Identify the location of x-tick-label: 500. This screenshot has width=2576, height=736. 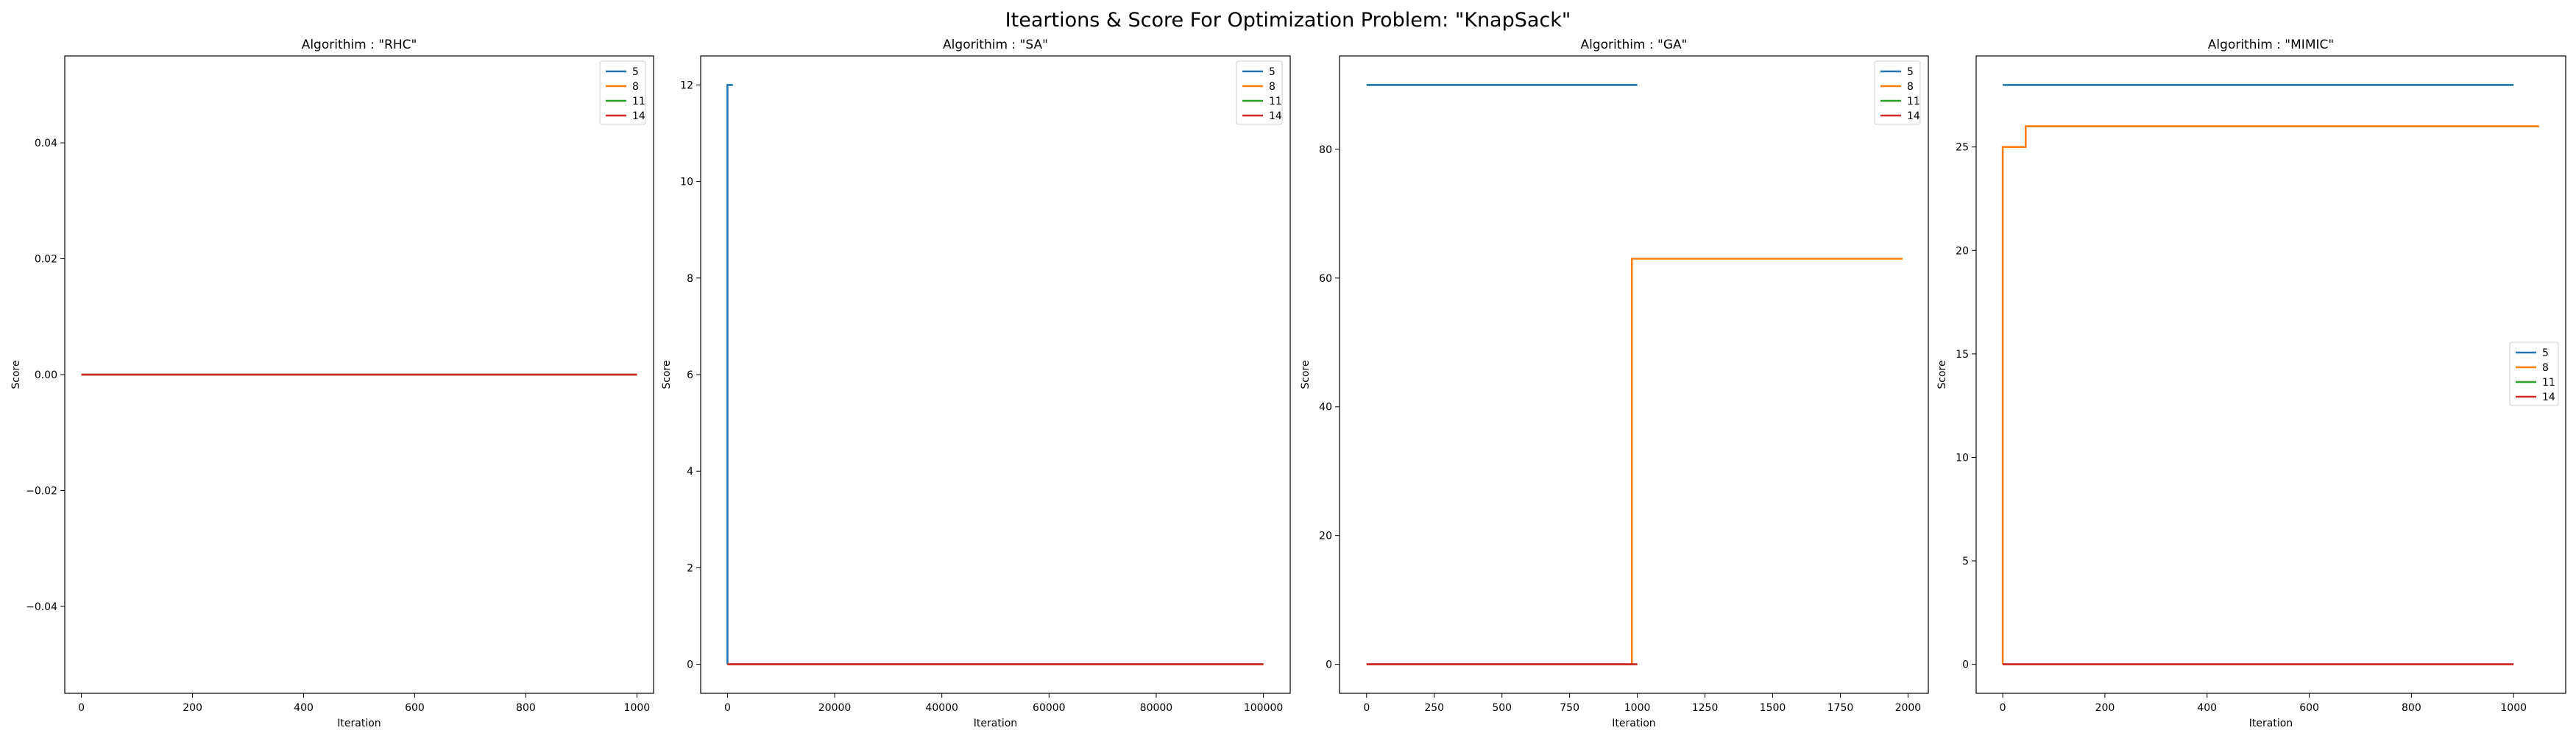
(1502, 708).